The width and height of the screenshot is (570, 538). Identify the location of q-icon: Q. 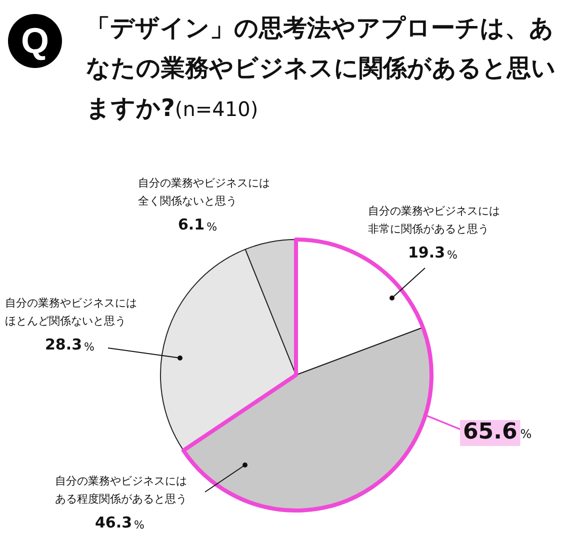
(35, 41).